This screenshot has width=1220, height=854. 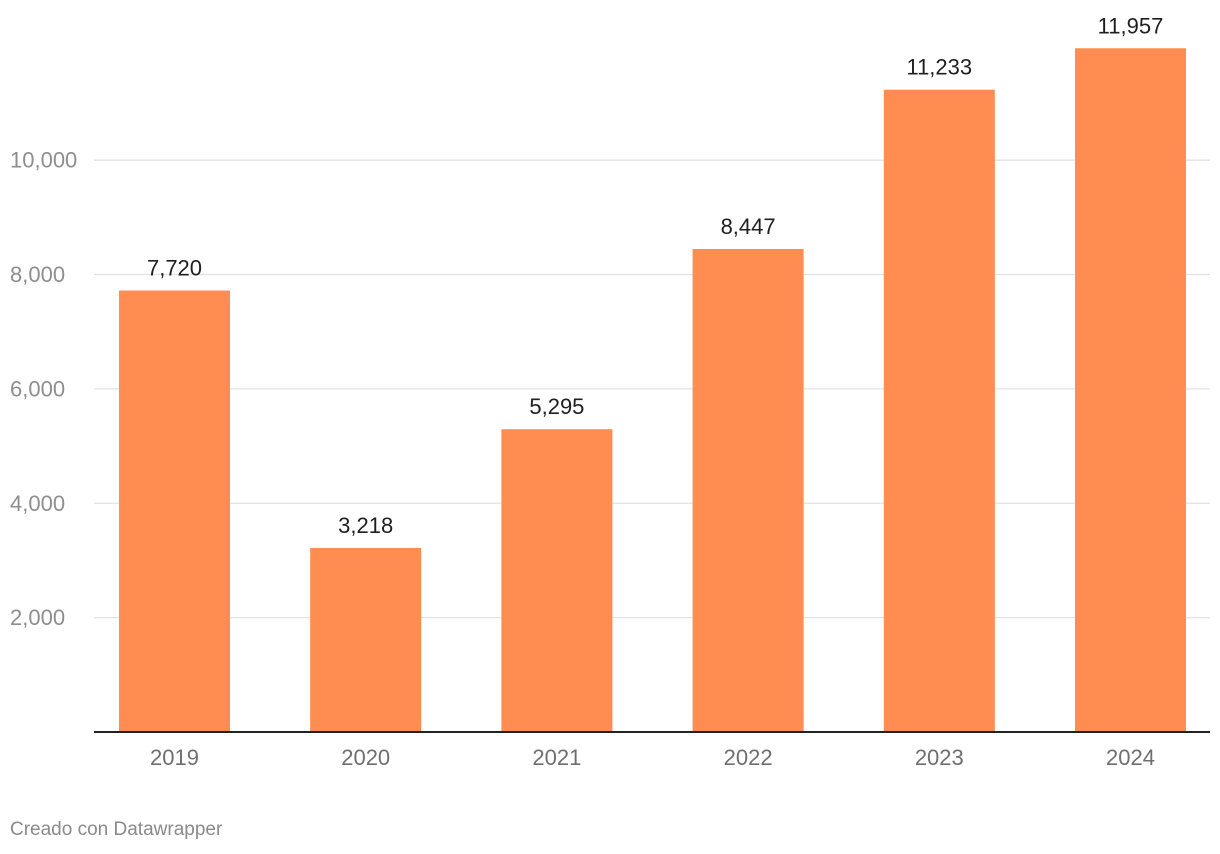 What do you see at coordinates (37, 503) in the screenshot?
I see `y-tick-label: 4,000` at bounding box center [37, 503].